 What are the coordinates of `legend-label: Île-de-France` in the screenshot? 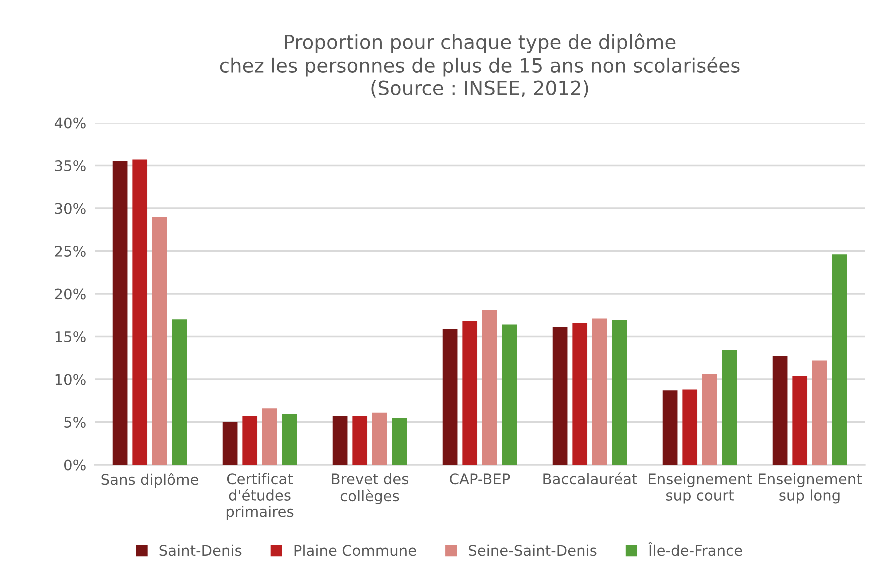 It's located at (695, 549).